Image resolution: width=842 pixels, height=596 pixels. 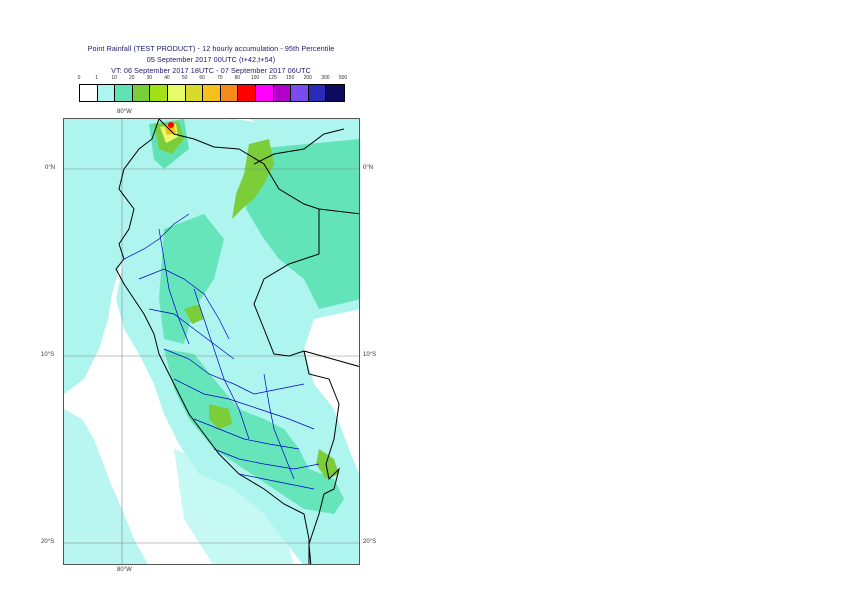 What do you see at coordinates (149, 78) in the screenshot?
I see `legend-tick-label: 30` at bounding box center [149, 78].